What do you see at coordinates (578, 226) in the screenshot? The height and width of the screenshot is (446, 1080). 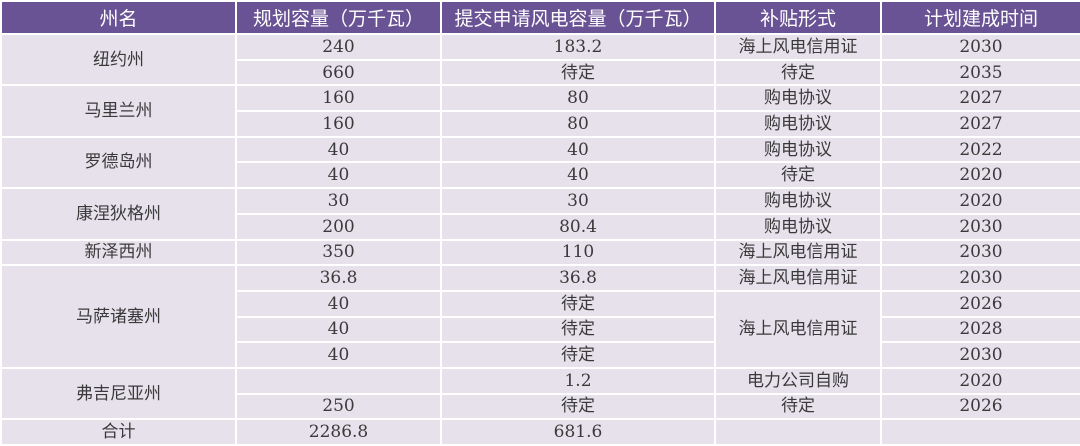 I see `applied-cell: 80.4` at bounding box center [578, 226].